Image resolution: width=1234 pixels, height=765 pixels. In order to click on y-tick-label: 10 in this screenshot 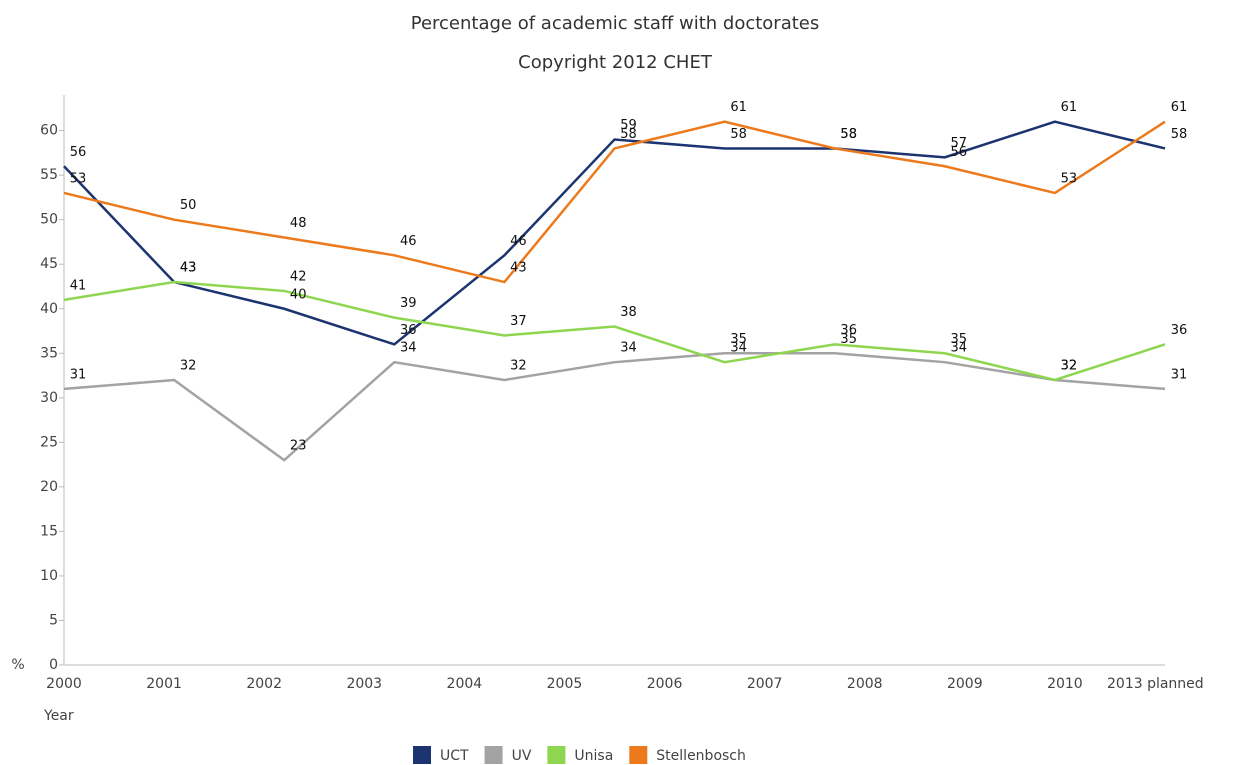, I will do `click(49, 576)`.